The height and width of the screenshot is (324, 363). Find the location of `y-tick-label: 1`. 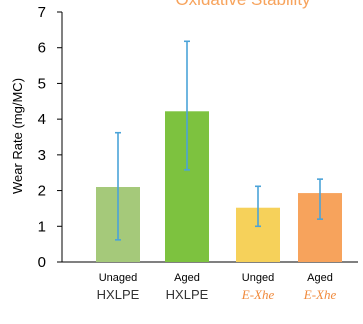

y-tick-label: 1 is located at coordinates (42, 226).